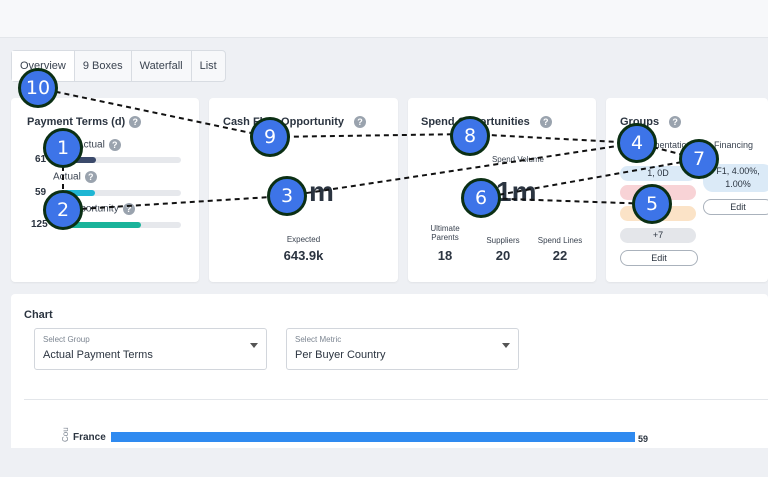  I want to click on marker-4: 4, so click(637, 143).